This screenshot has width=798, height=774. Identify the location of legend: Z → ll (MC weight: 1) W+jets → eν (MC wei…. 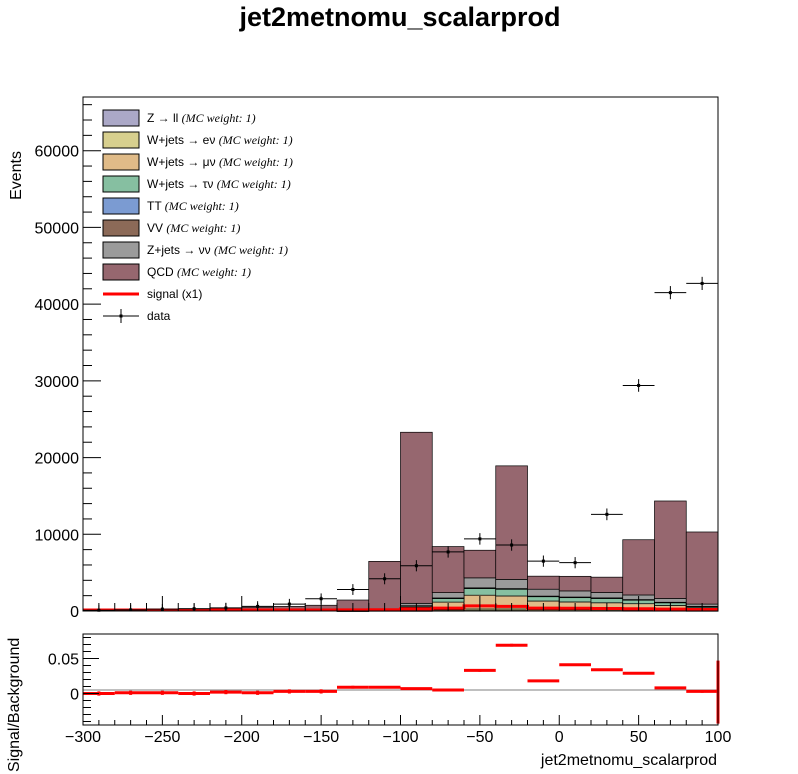
(197, 216).